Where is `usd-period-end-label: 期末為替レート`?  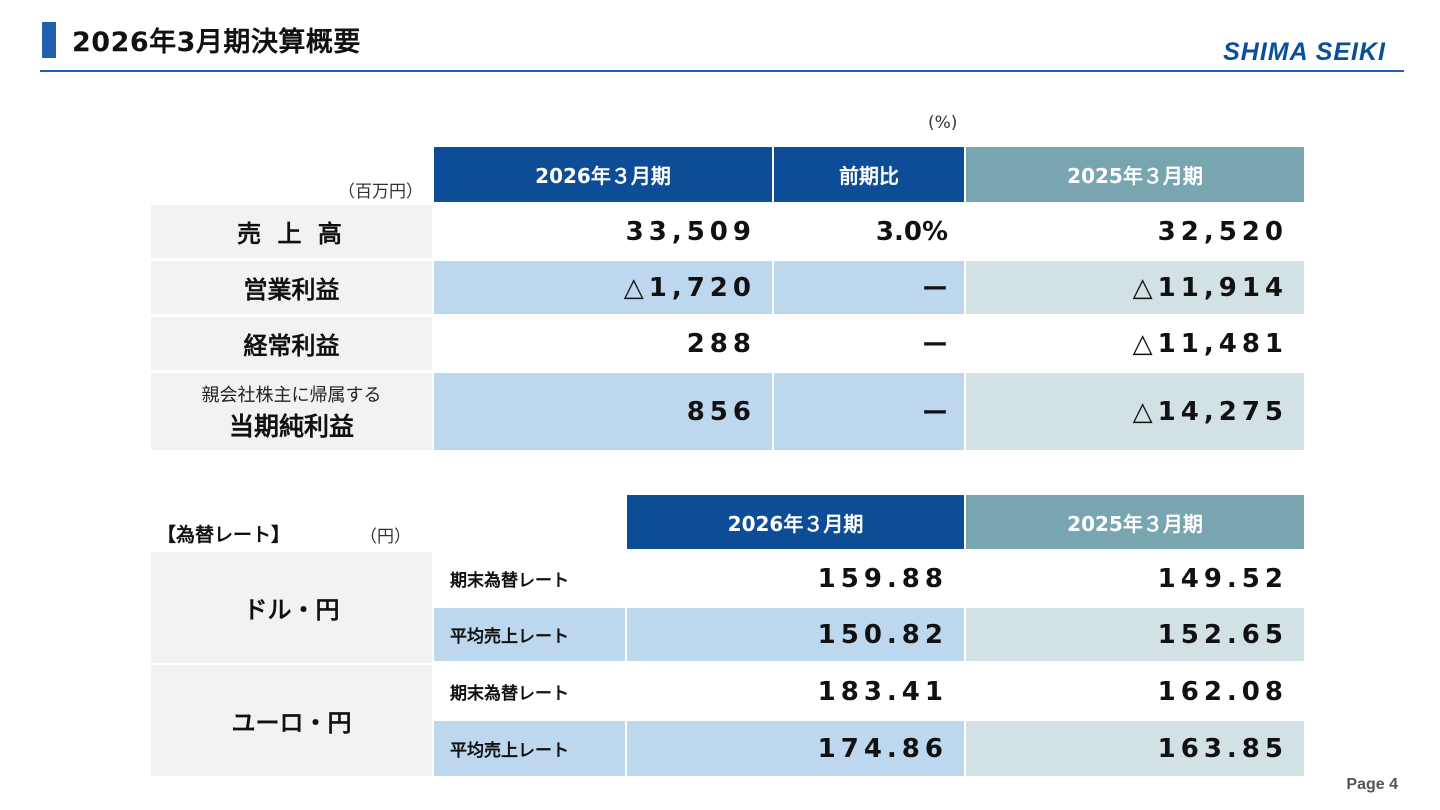
usd-period-end-label: 期末為替レート is located at coordinates (529, 578).